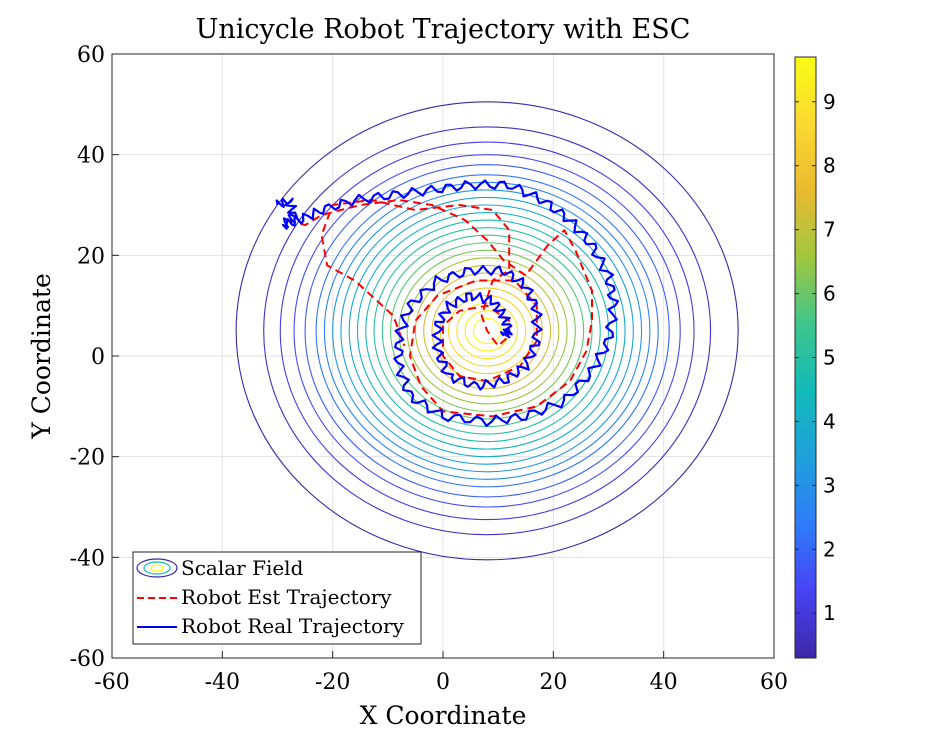 Image resolution: width=928 pixels, height=740 pixels. What do you see at coordinates (443, 29) in the screenshot?
I see `chart-title: Unicycle Robot Trajectory with ESC` at bounding box center [443, 29].